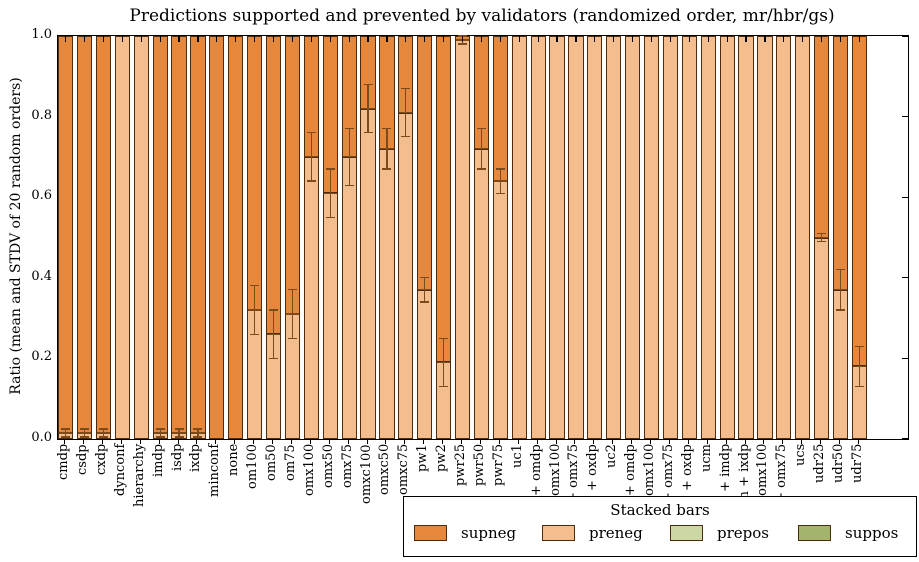 The image size is (919, 562). Describe the element at coordinates (215, 471) in the screenshot. I see `x-tick-label: minconf` at that location.